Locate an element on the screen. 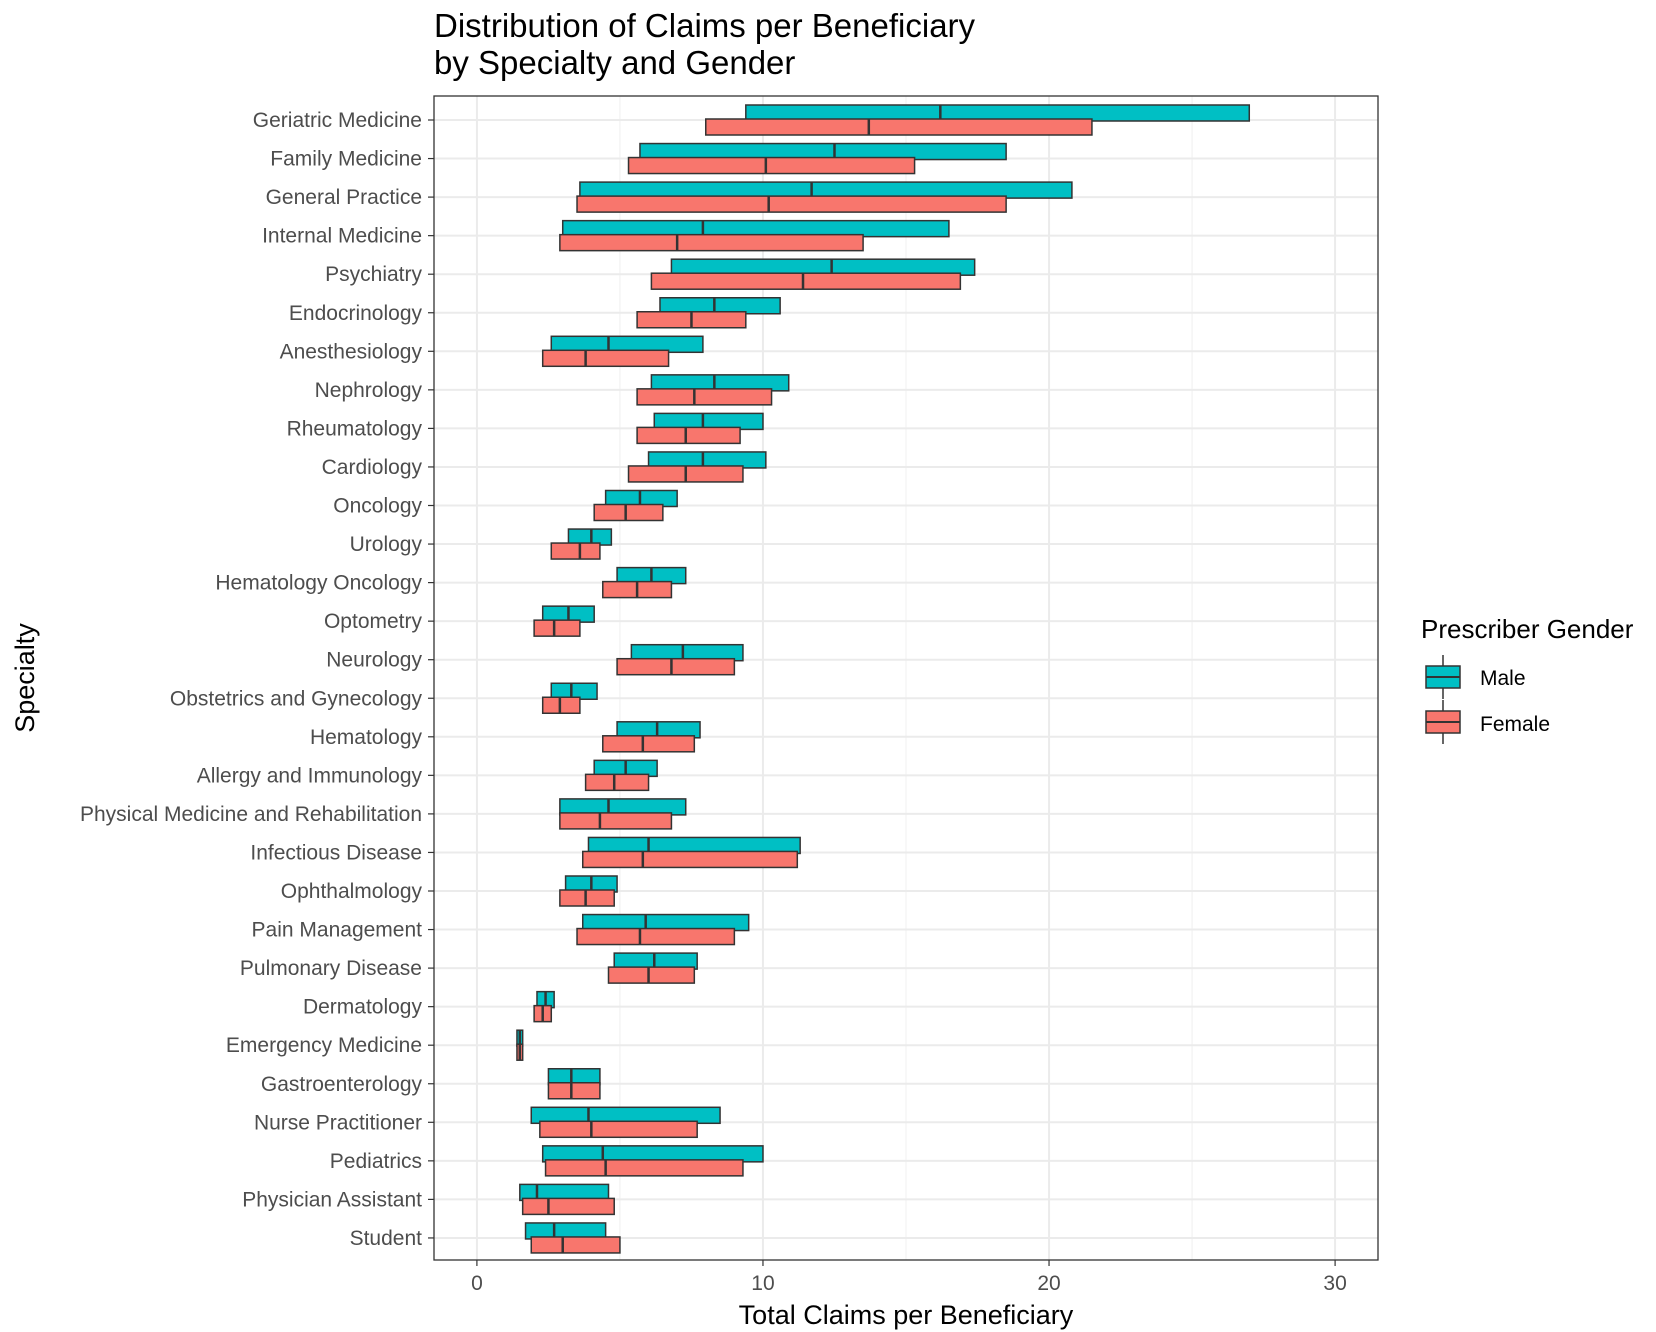  y-tick-label-internal-medicine: Internal Medicine is located at coordinates (342, 236).